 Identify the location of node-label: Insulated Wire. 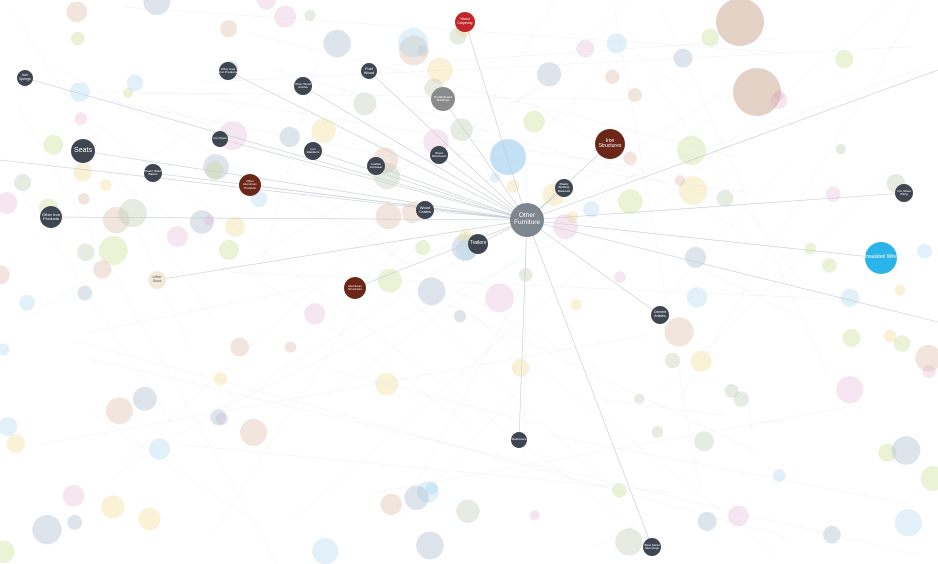
(881, 257).